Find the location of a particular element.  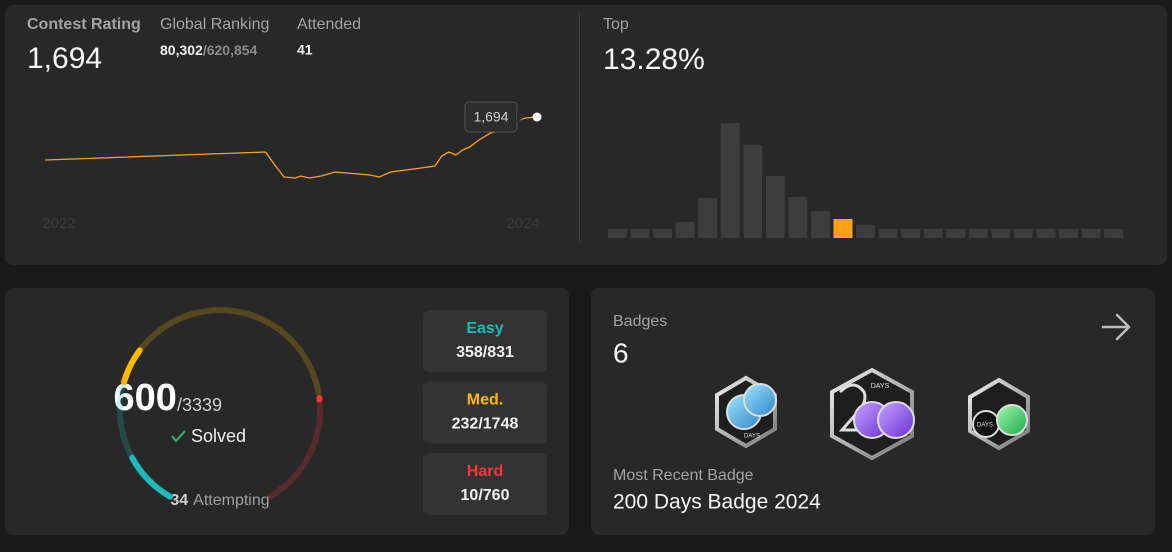

solved-count: 358 is located at coordinates (469, 352).